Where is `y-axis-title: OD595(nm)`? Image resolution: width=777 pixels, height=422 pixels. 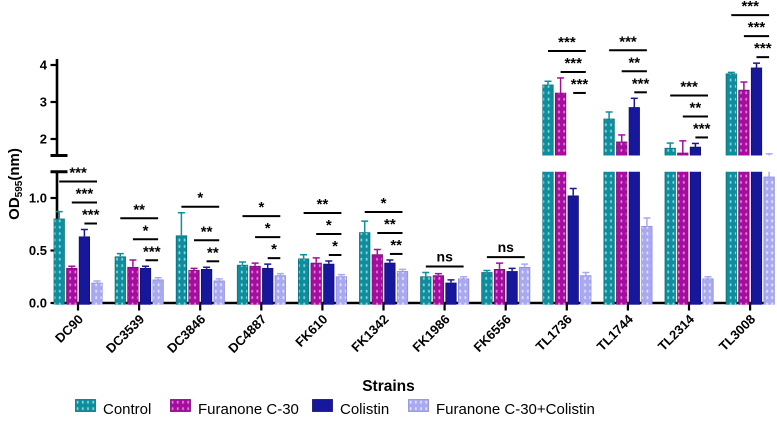
y-axis-title: OD595(nm) is located at coordinates (16, 184).